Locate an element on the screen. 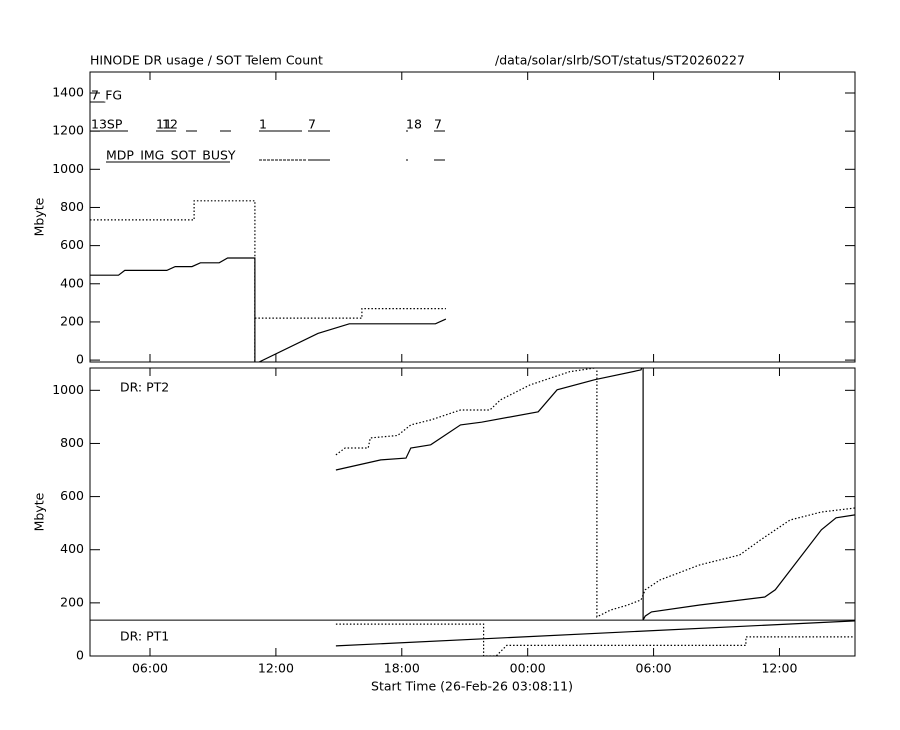 Image resolution: width=900 pixels, height=730 pixels. annotation: 18 is located at coordinates (414, 124).